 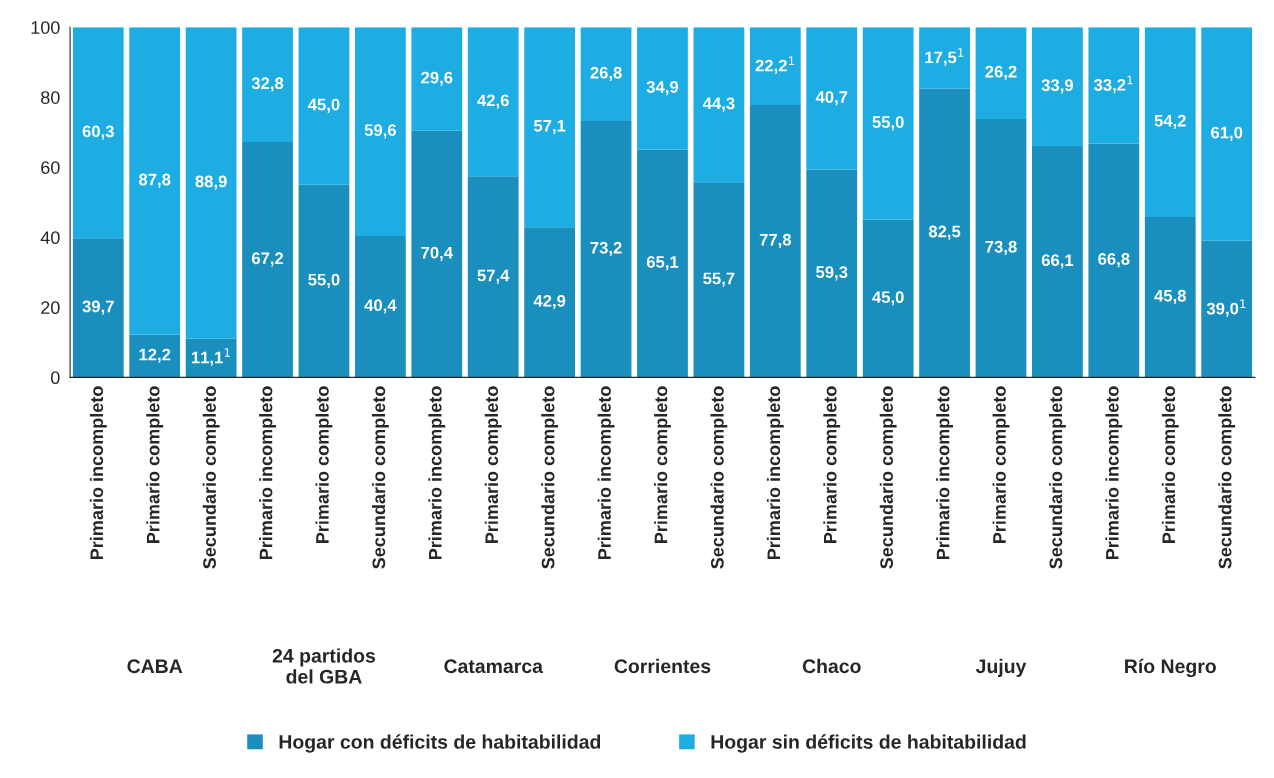 I want to click on data-label: 59,3, so click(x=832, y=273).